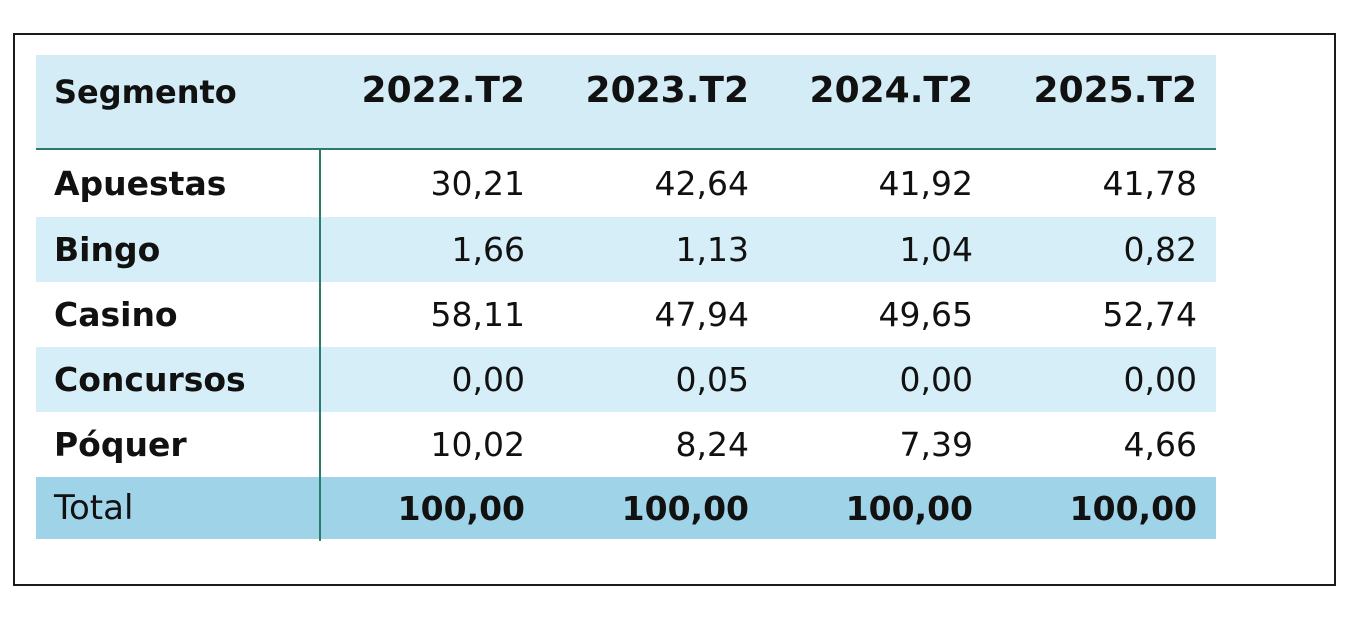 The height and width of the screenshot is (630, 1346). I want to click on table-row: Bingo 1,66 1,13 1,04 0,82, so click(626, 249).